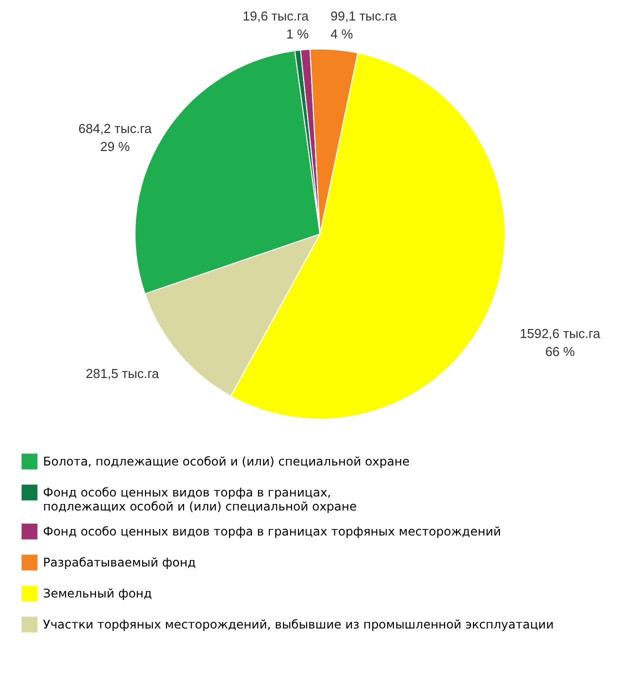 The width and height of the screenshot is (644, 682). Describe the element at coordinates (97, 593) in the screenshot. I see `legend-label: Земельный фонд` at that location.